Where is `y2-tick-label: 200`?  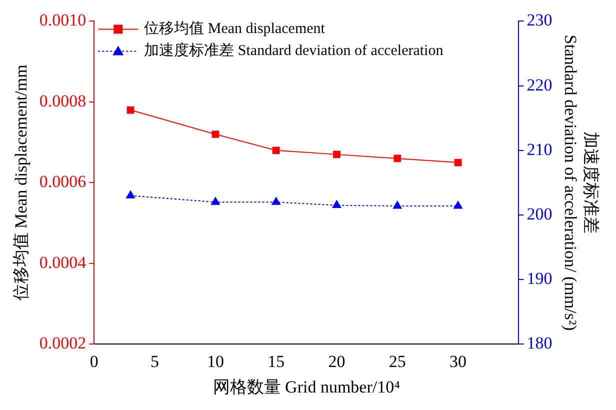
y2-tick-label: 200 is located at coordinates (539, 214).